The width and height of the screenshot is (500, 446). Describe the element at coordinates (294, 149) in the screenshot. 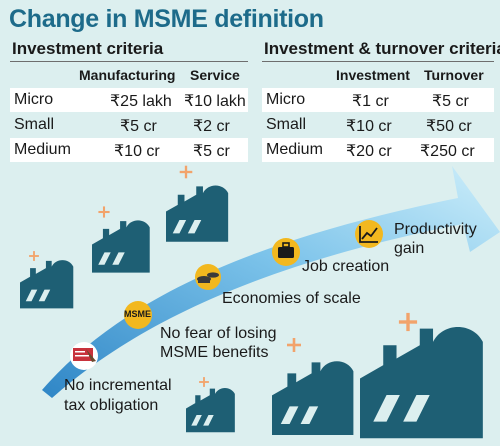

I see `right-row-label: Medium` at that location.